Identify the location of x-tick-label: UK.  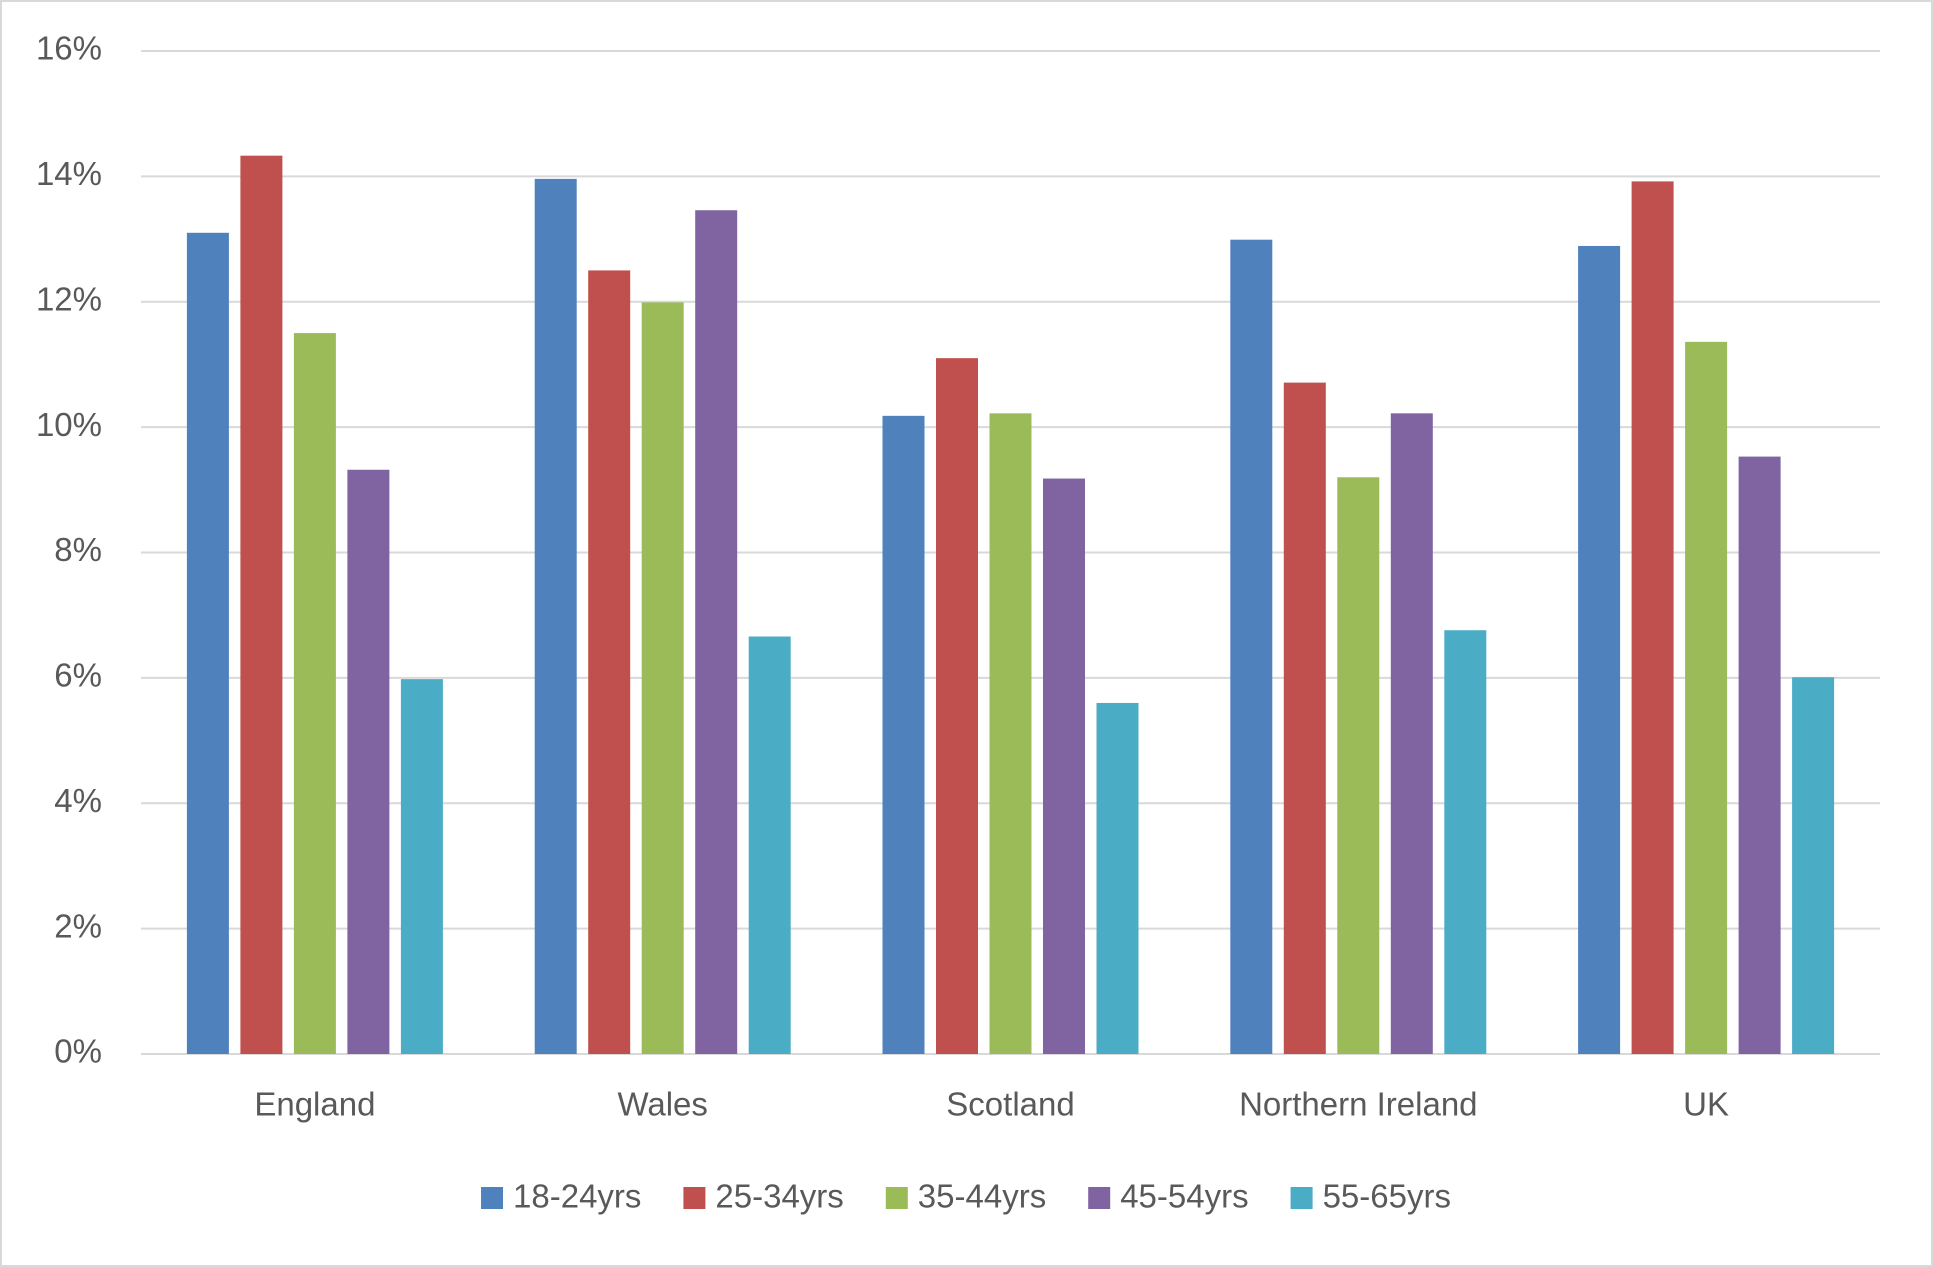
(1706, 1104).